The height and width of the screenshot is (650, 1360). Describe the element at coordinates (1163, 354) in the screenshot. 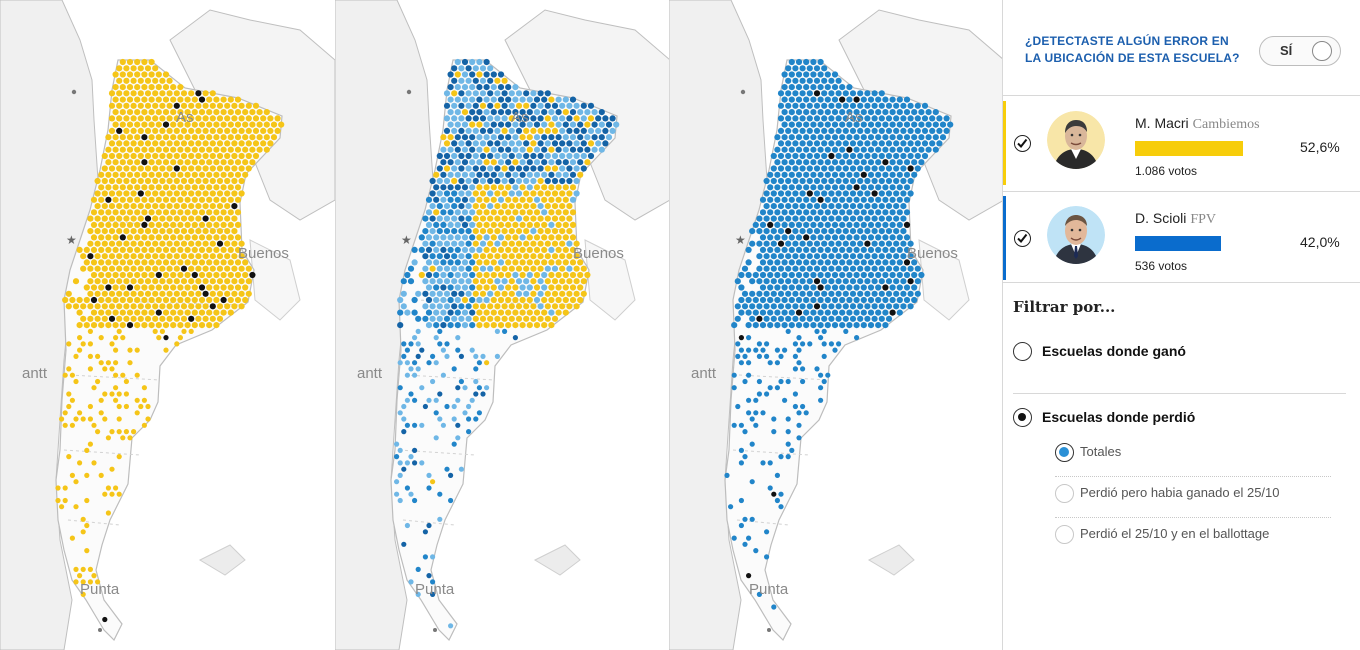

I see `filter-option-won: Escuelas donde ganó` at that location.